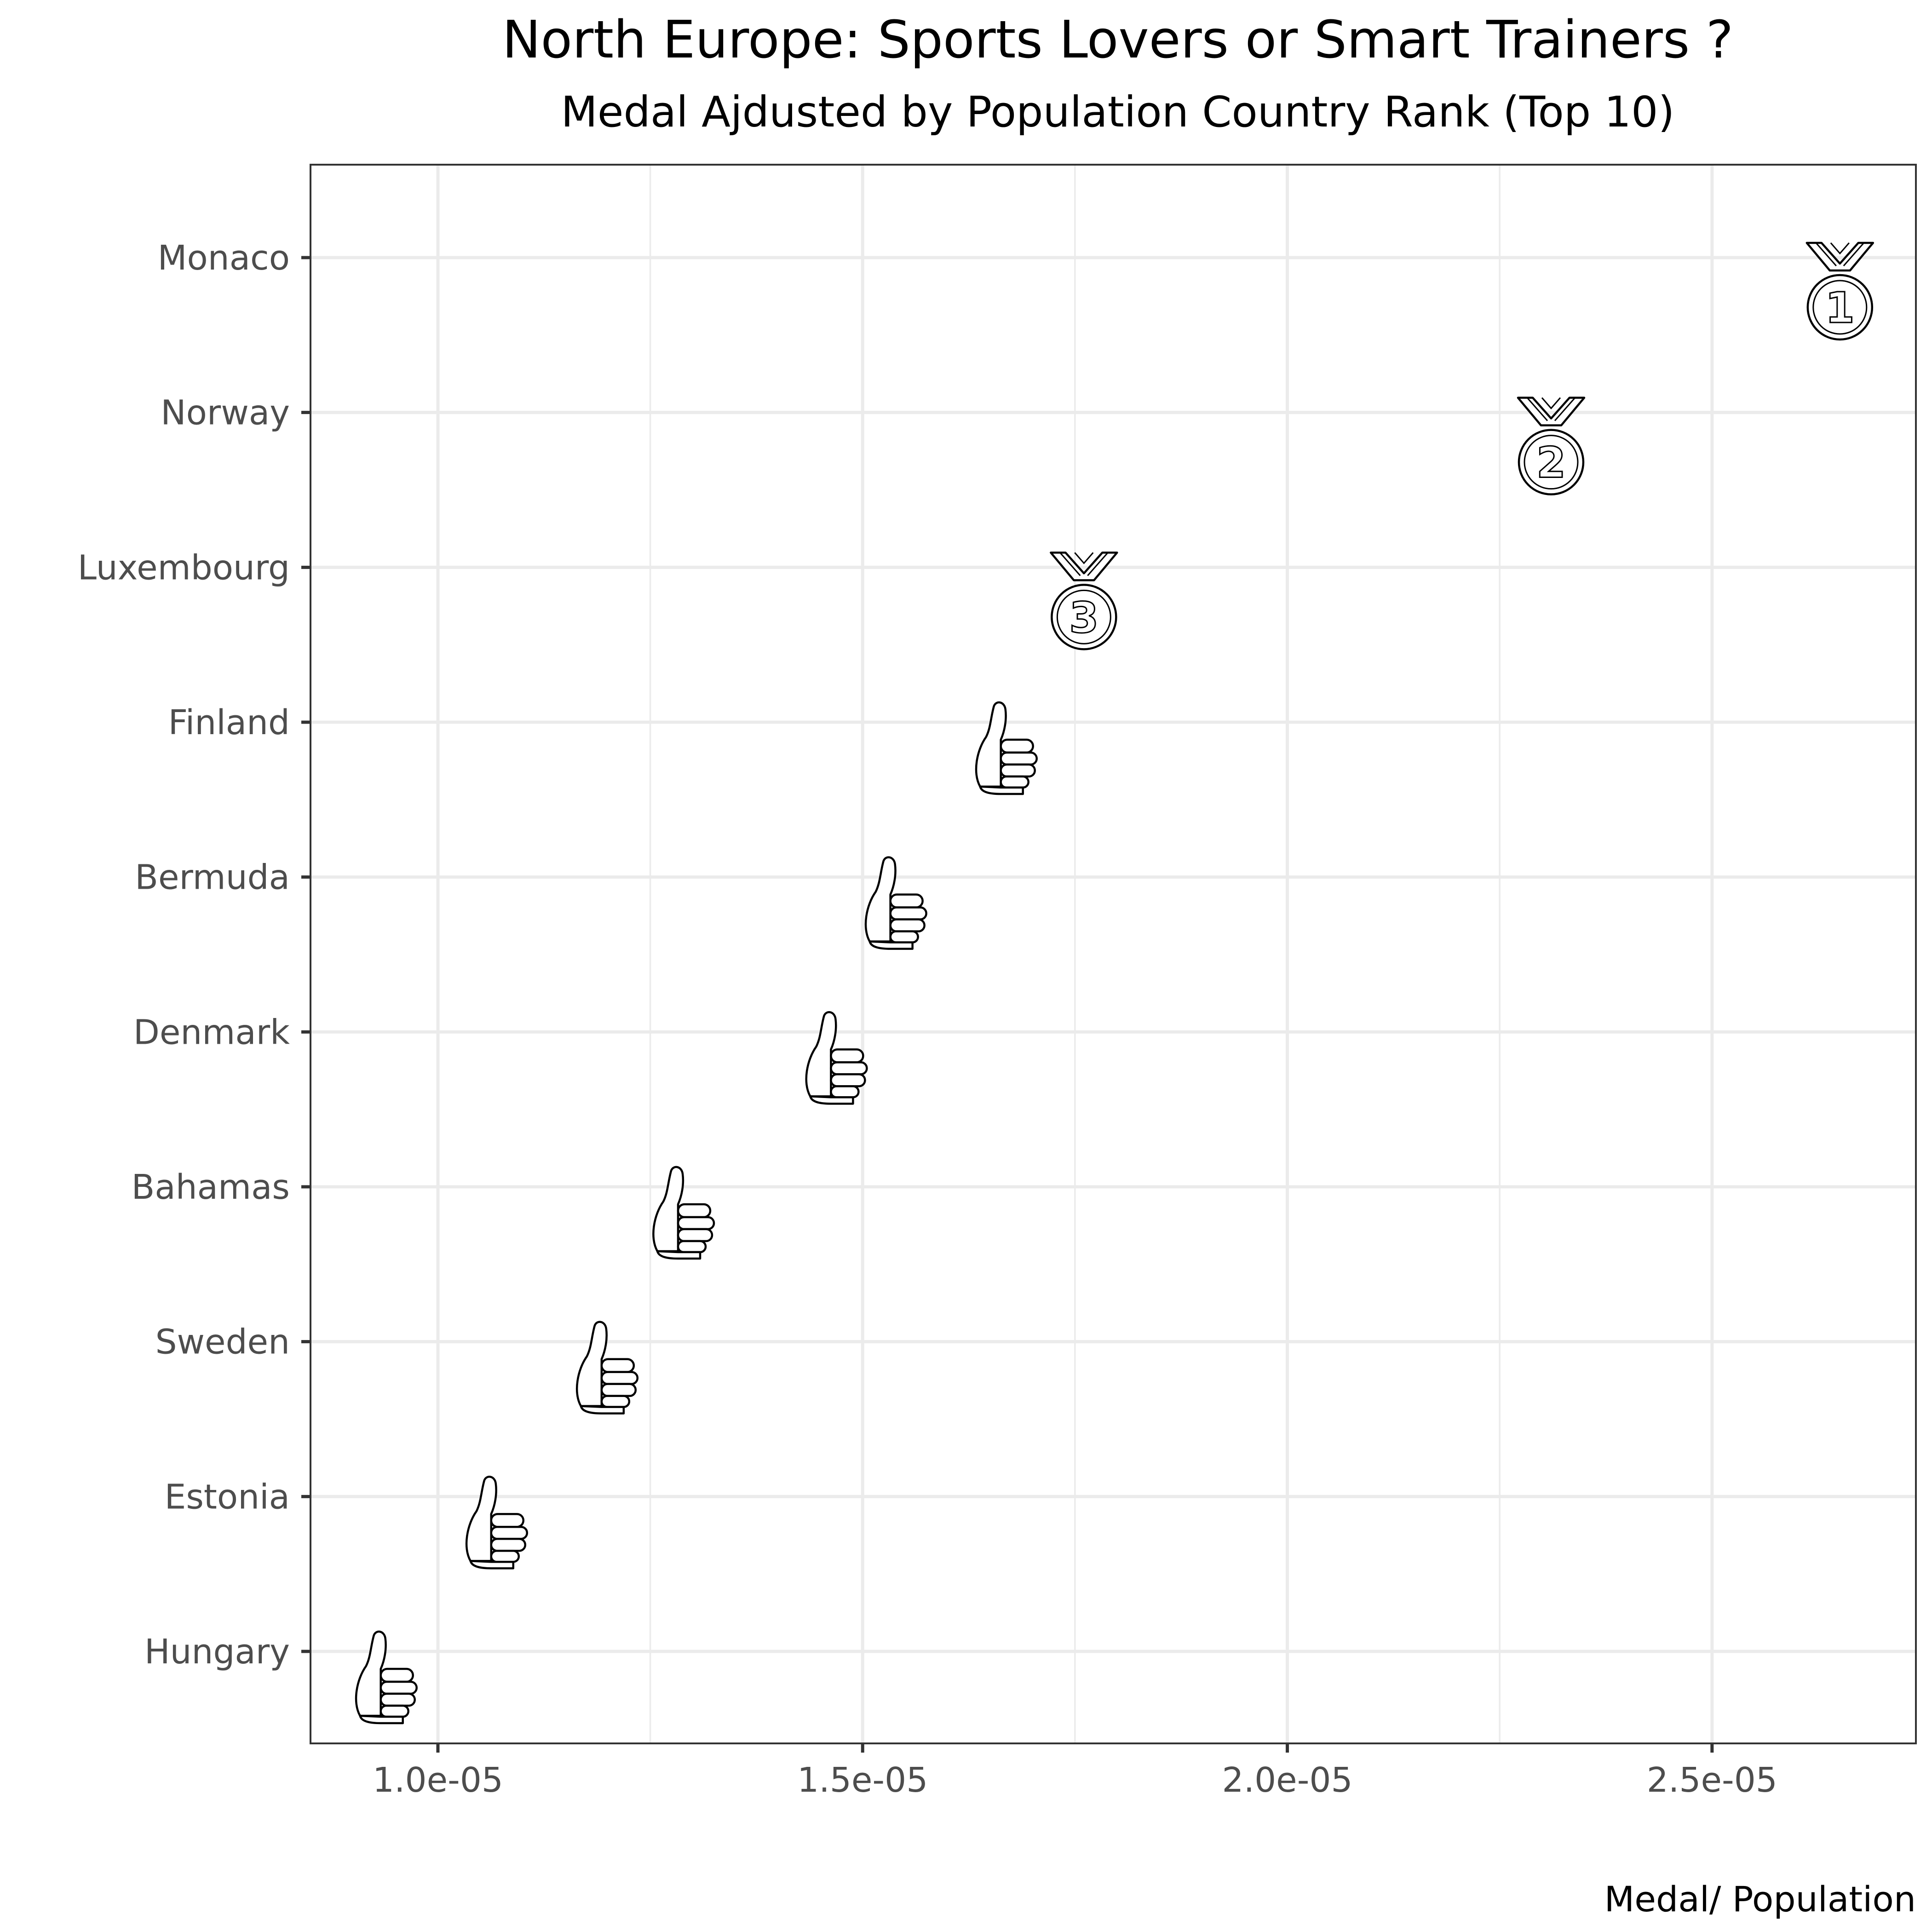 This screenshot has width=1932, height=1932. Describe the element at coordinates (1760, 1899) in the screenshot. I see `x-axis-label: Medal/ Population` at that location.